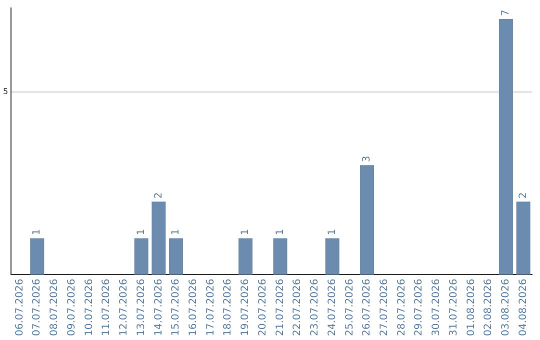 This screenshot has width=540, height=340. Describe the element at coordinates (488, 307) in the screenshot. I see `x-tick-label: 02.08.2026` at that location.